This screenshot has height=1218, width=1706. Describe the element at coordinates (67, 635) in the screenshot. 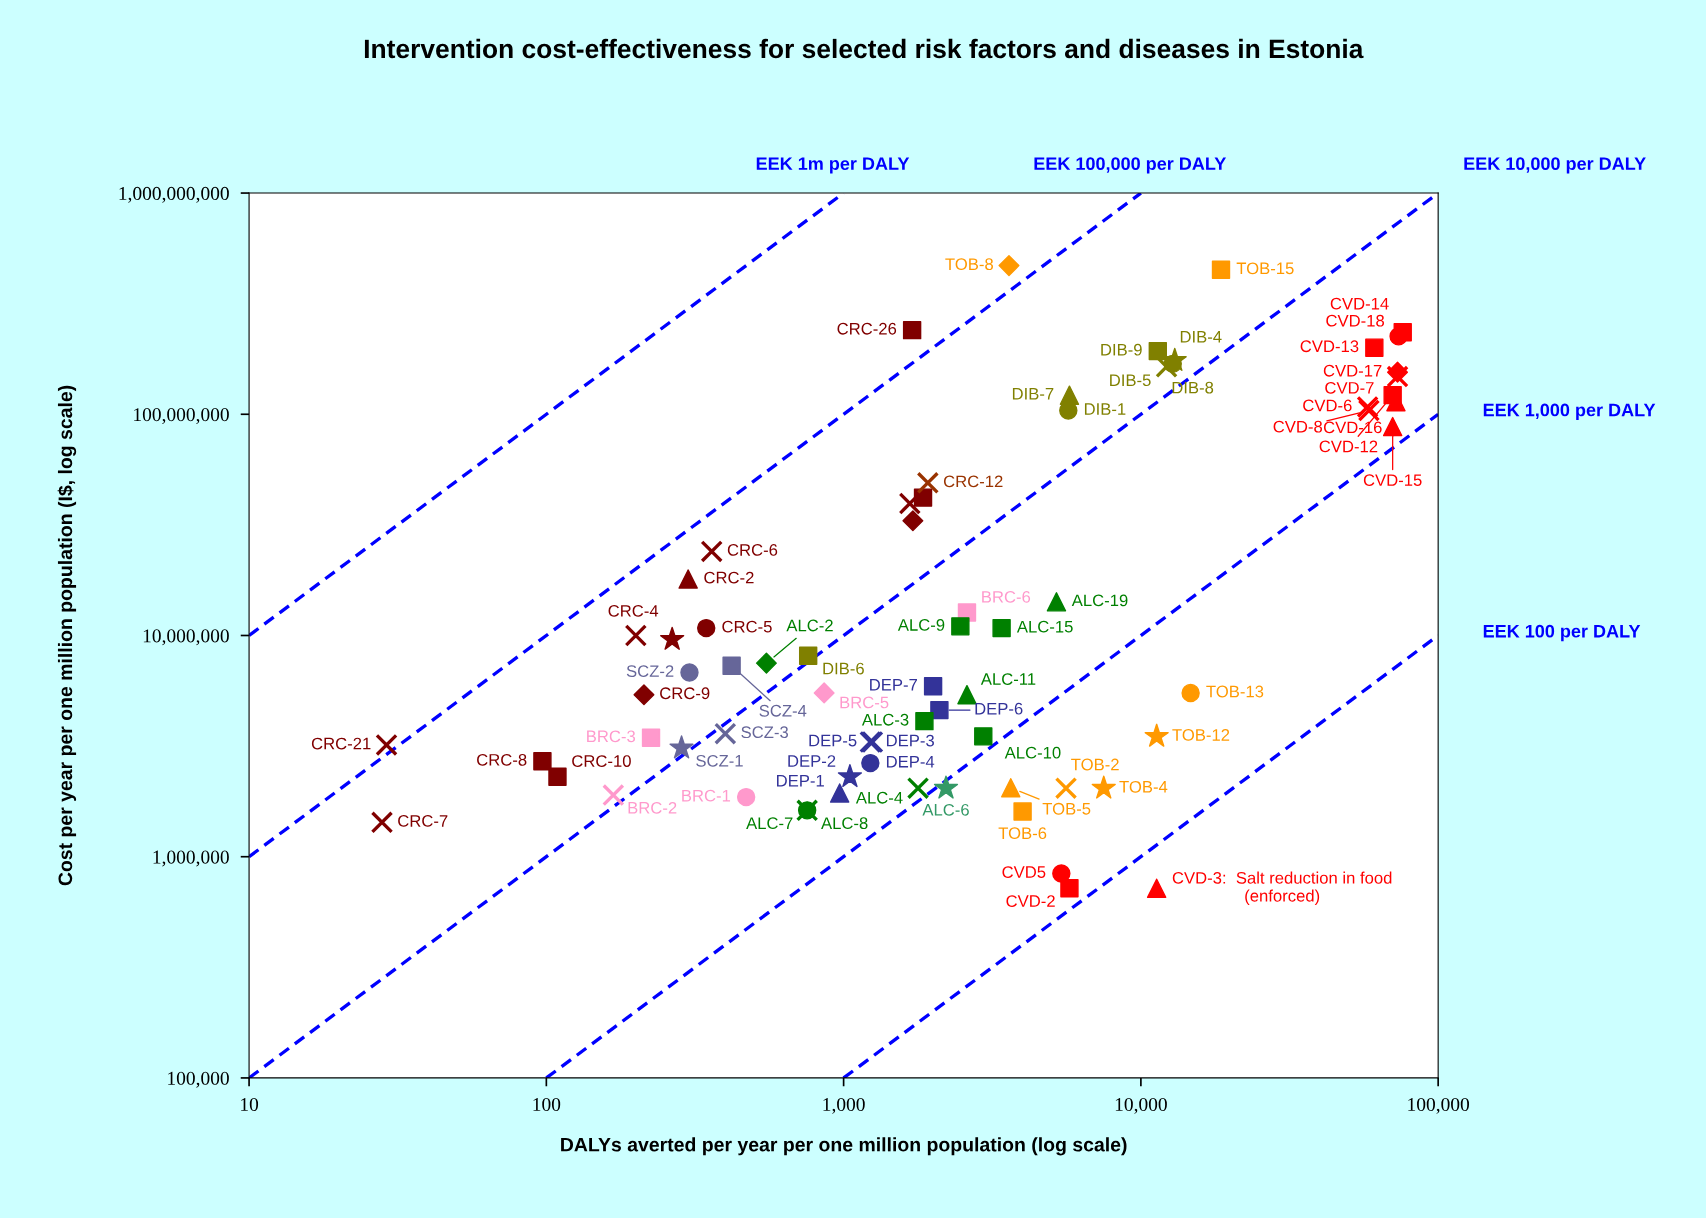

I see `y-axis-title: Cost per year per one million population (I$, log scale)` at that location.